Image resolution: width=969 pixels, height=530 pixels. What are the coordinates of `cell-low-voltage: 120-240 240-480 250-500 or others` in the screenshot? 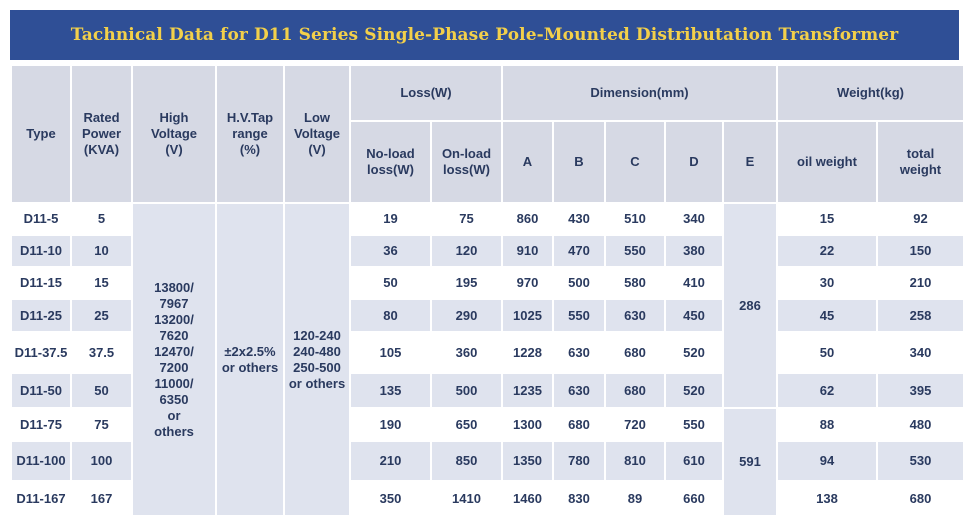 It's located at (317, 359).